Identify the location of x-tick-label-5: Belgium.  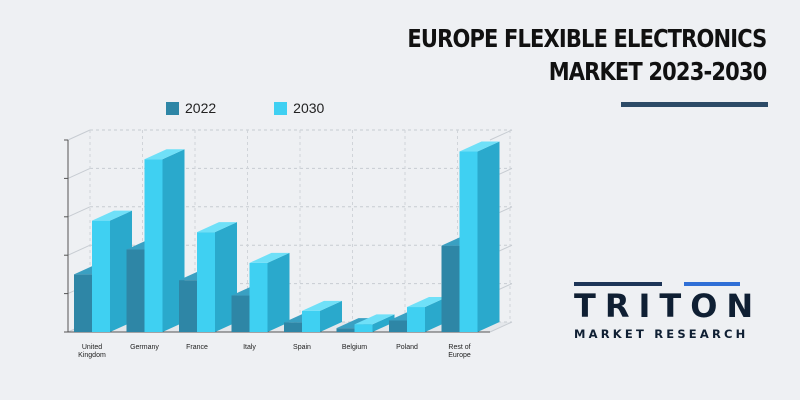
(354, 347).